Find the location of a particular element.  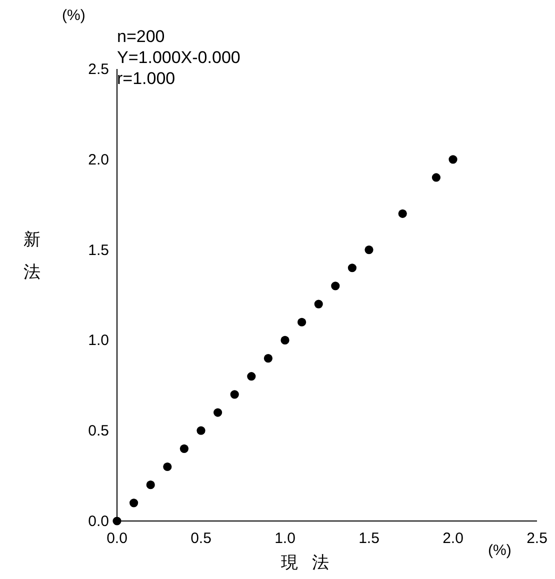

x-tick-label: 2.0 is located at coordinates (453, 538).